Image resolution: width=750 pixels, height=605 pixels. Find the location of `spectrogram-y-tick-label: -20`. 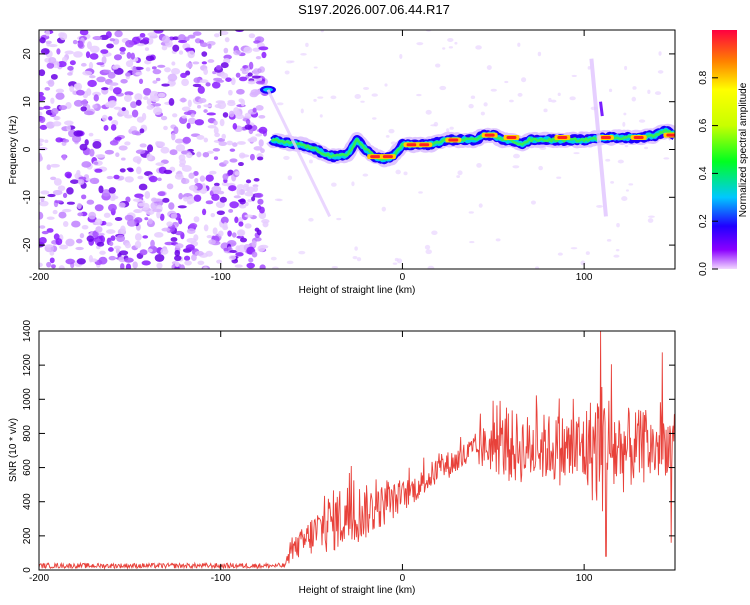

spectrogram-y-tick-label: -20 is located at coordinates (27, 244).